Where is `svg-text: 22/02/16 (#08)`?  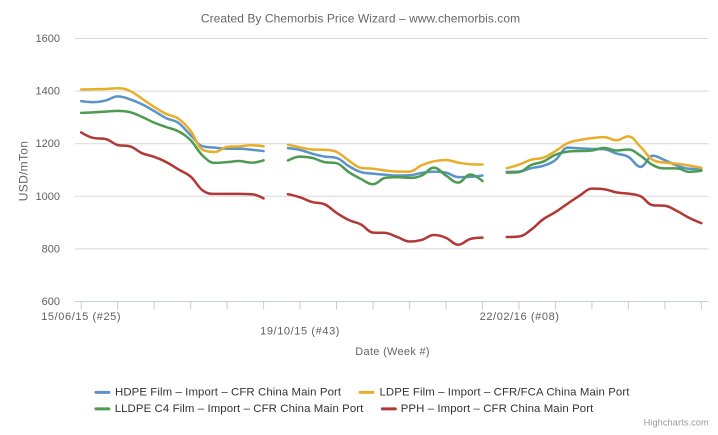 svg-text: 22/02/16 (#08) is located at coordinates (520, 317).